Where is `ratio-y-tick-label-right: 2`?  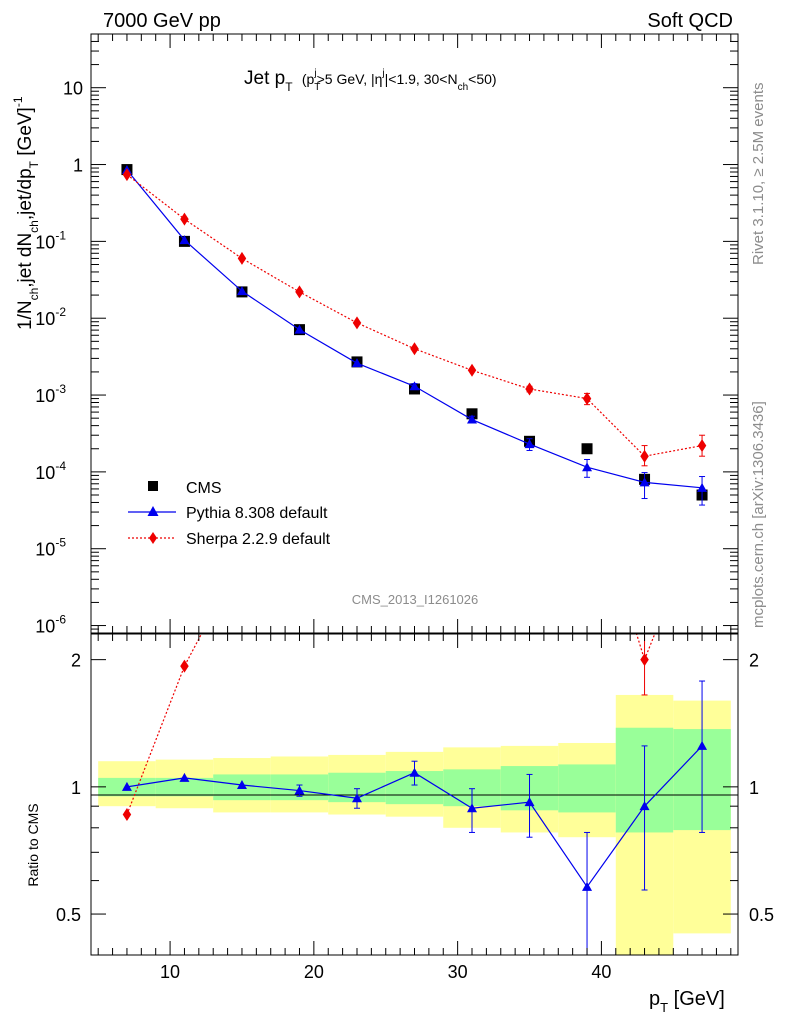 ratio-y-tick-label-right: 2 is located at coordinates (754, 661).